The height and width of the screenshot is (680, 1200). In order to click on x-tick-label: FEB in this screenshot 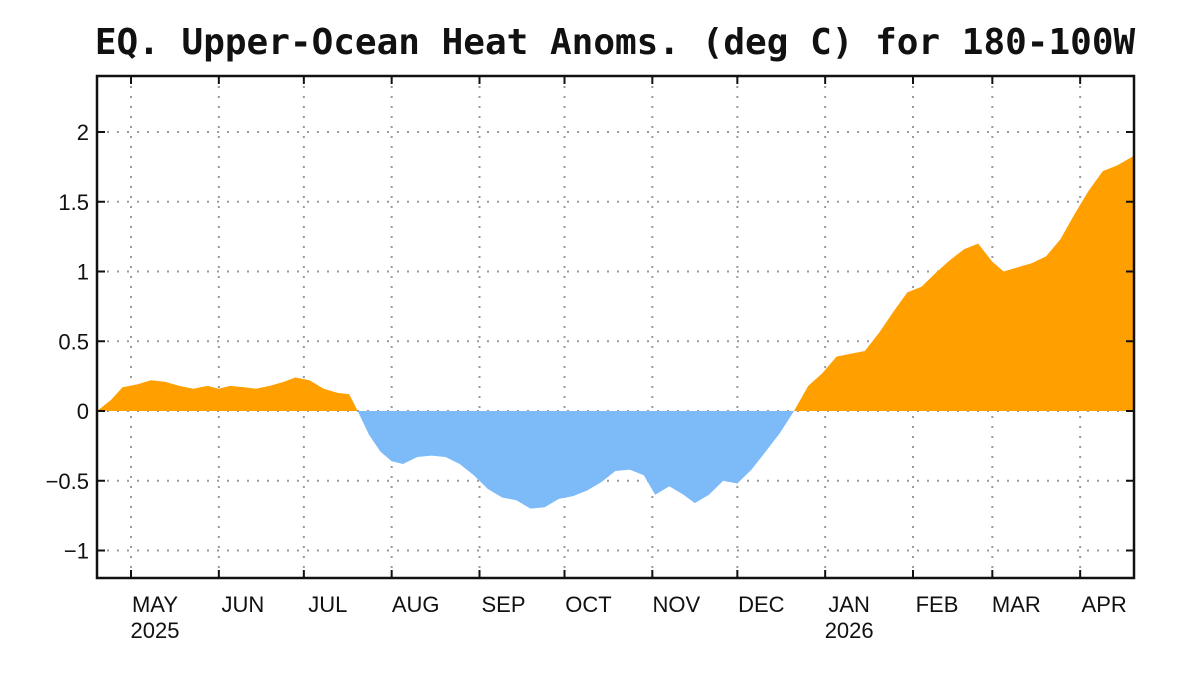, I will do `click(937, 604)`.